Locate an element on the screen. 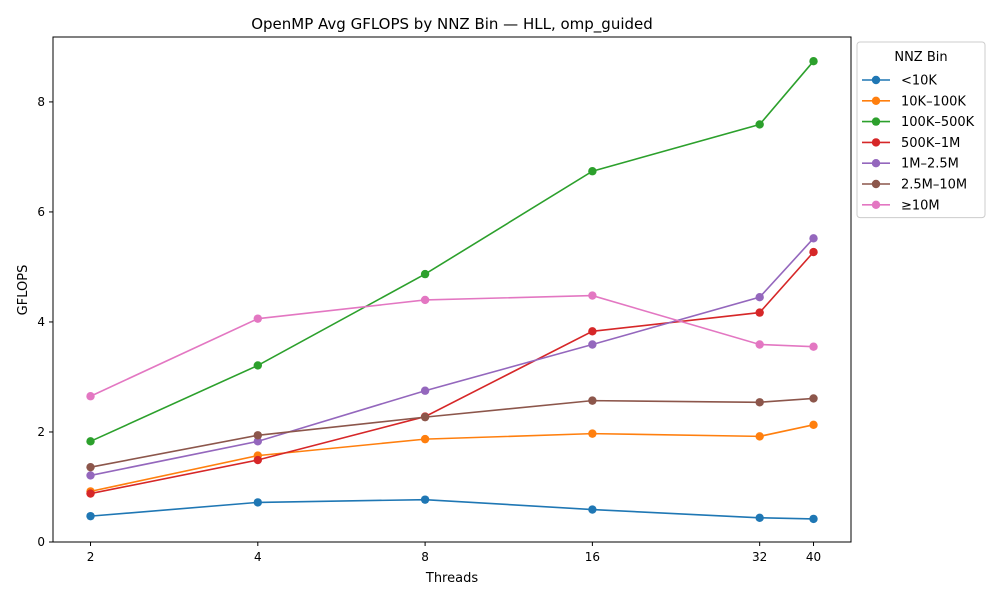  x-tick-label: 2 is located at coordinates (91, 557).